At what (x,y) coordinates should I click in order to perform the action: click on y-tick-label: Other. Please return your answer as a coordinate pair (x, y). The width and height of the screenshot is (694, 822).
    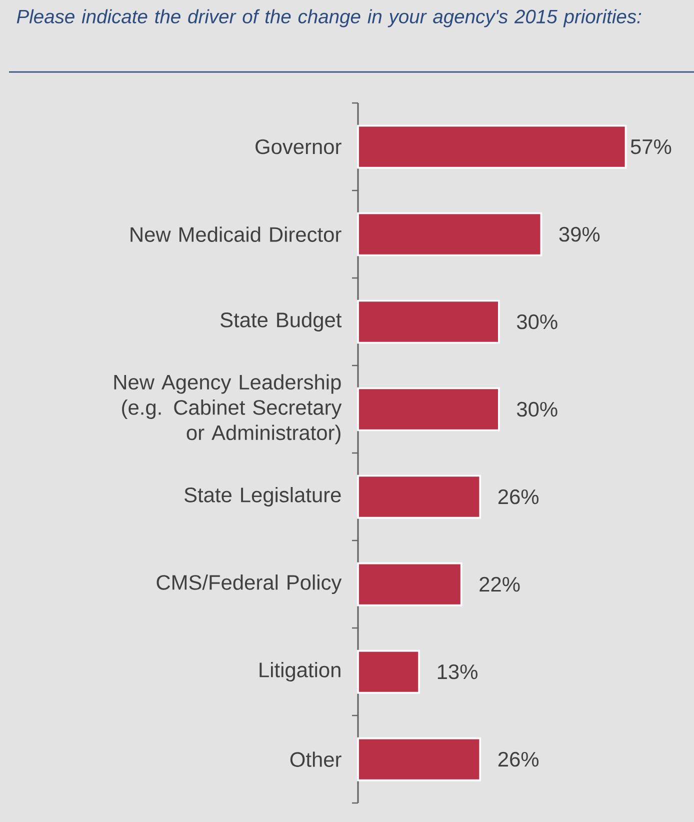
    Looking at the image, I should click on (316, 759).